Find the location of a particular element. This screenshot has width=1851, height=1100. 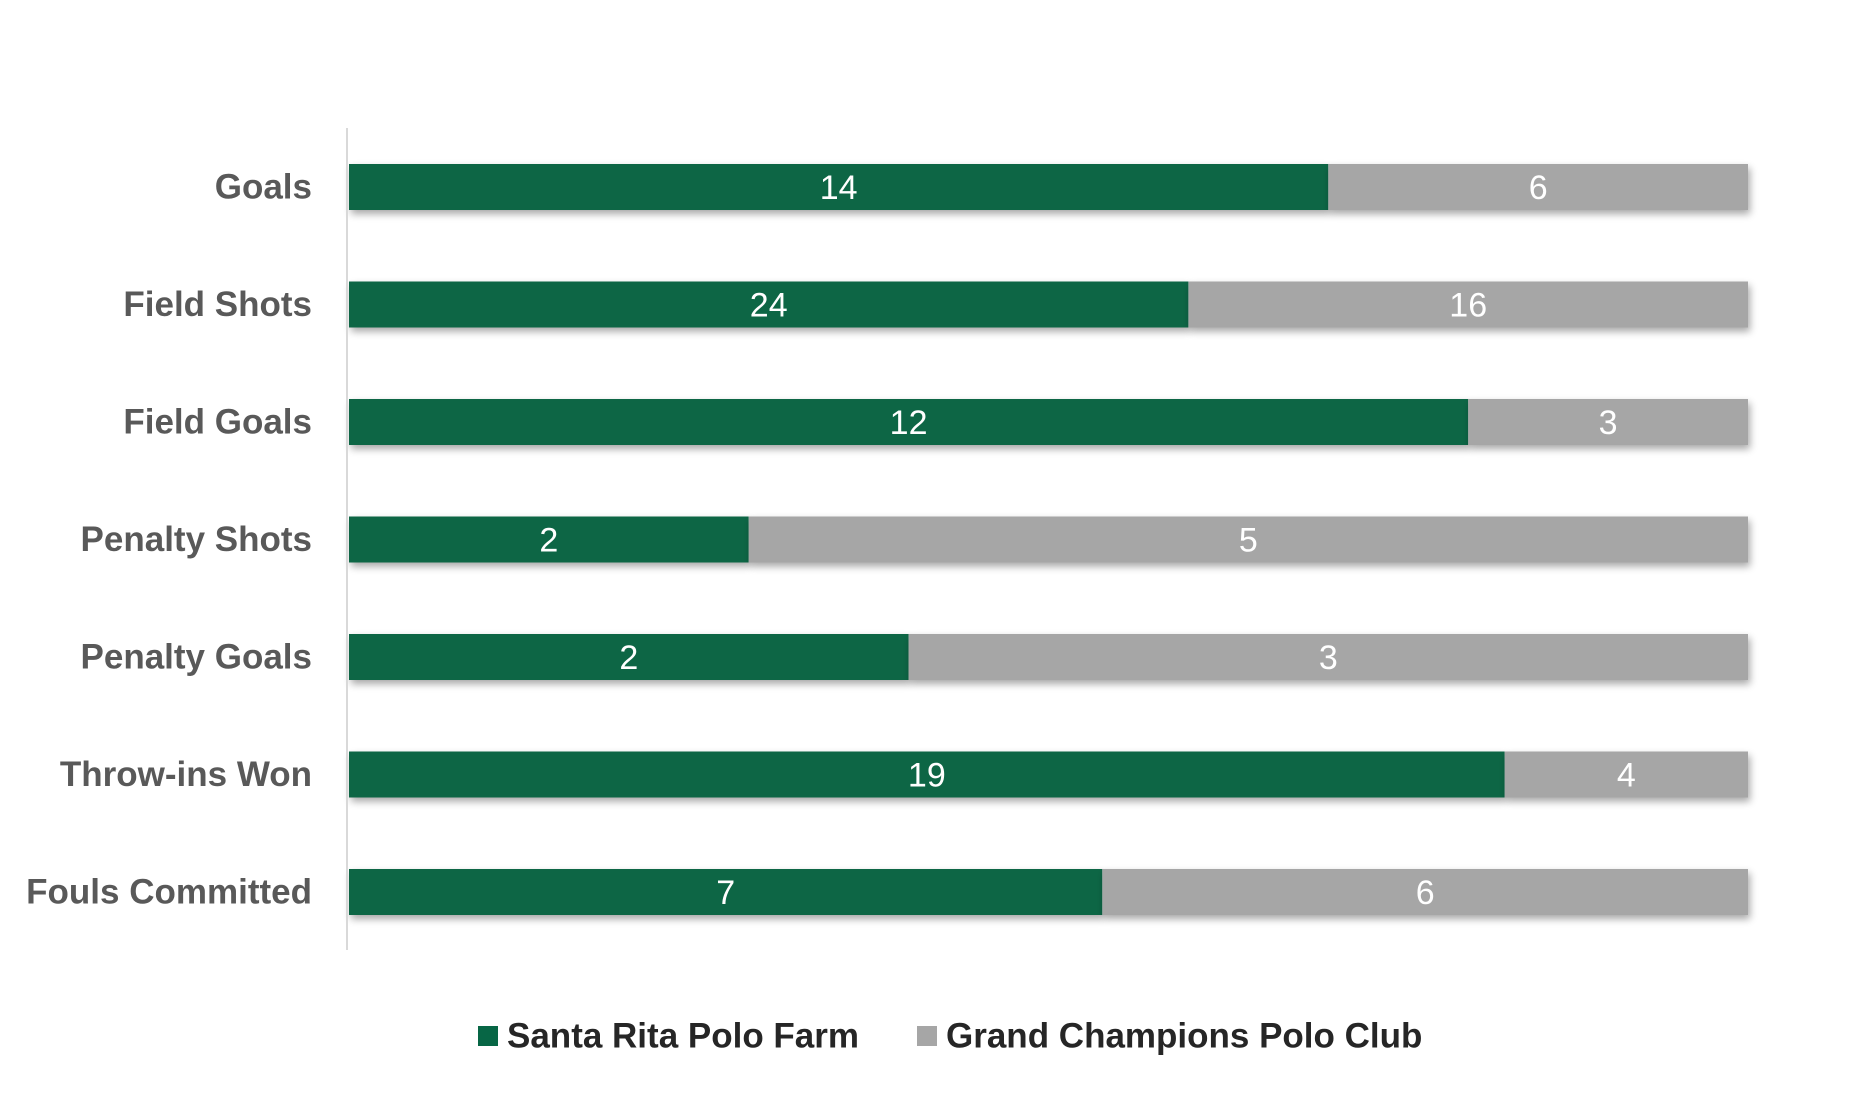

data-label: 16 is located at coordinates (1468, 306).